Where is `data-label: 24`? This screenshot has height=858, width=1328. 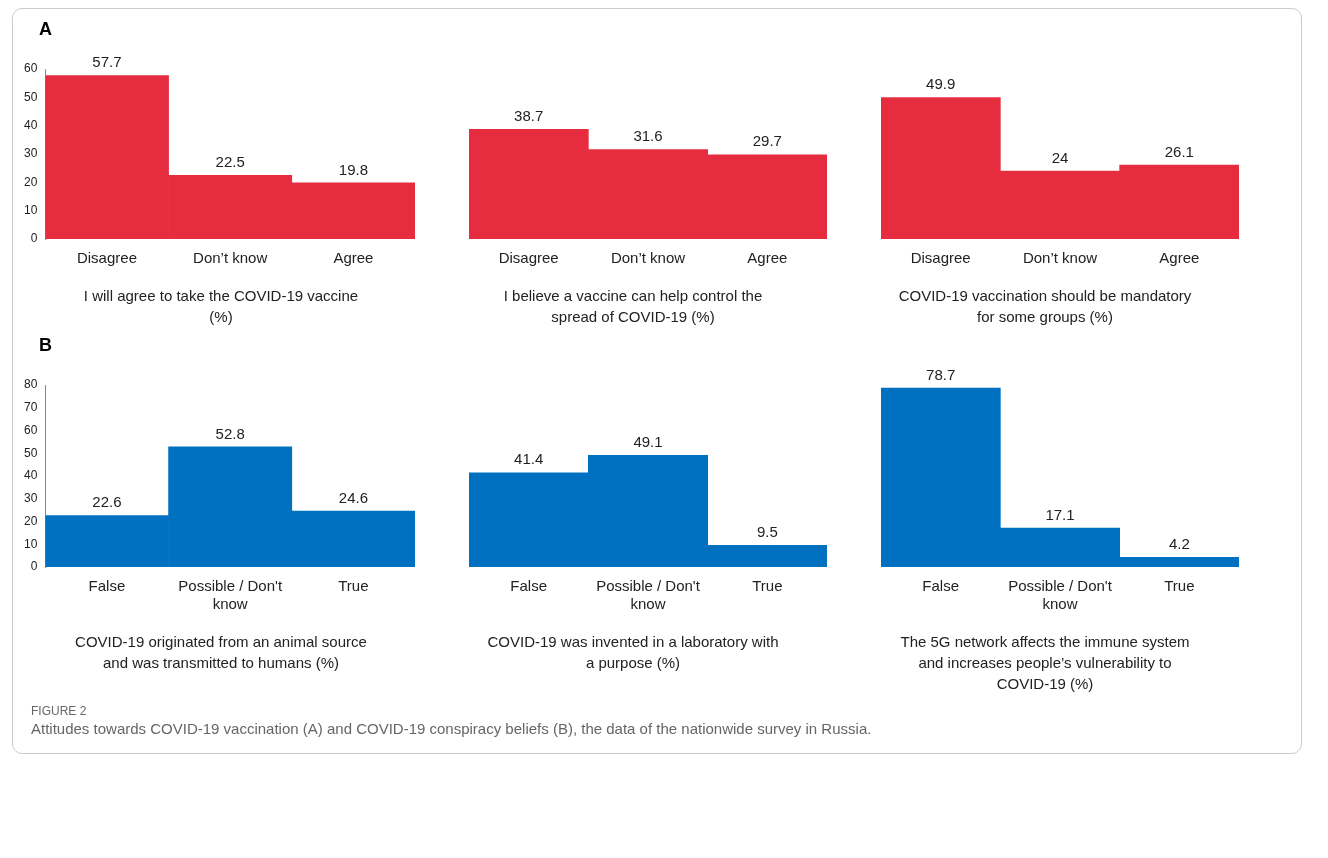 data-label: 24 is located at coordinates (1060, 157).